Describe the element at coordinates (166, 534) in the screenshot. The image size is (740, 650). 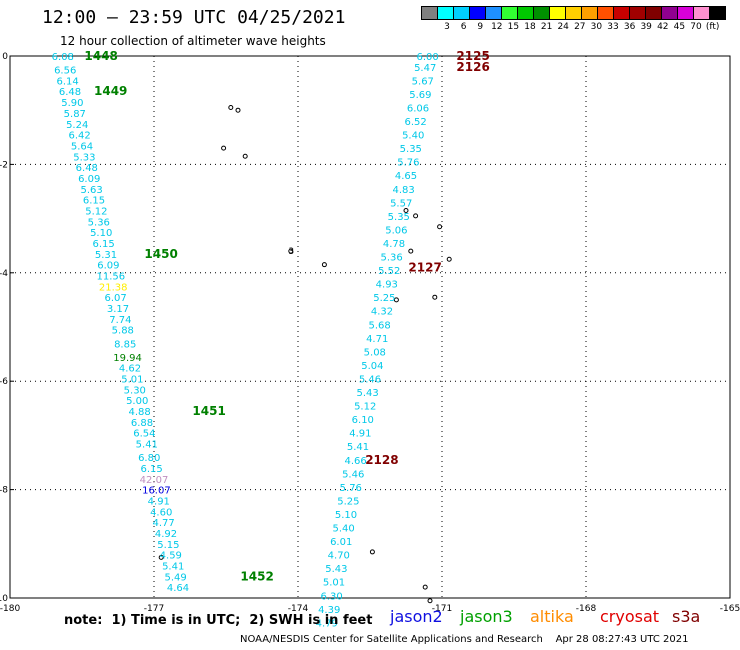
I see `swh-value: 4.92` at that location.